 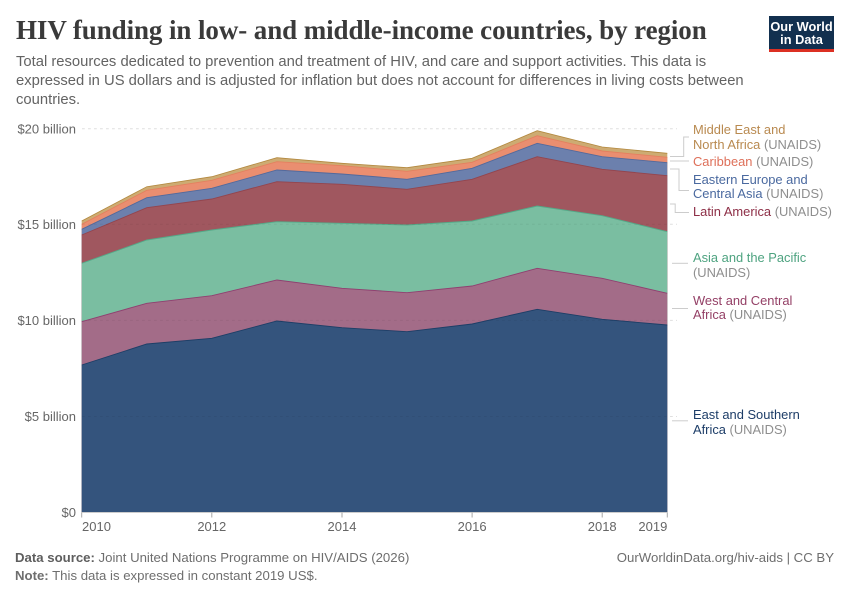 What do you see at coordinates (472, 526) in the screenshot?
I see `svg-text: 2016` at bounding box center [472, 526].